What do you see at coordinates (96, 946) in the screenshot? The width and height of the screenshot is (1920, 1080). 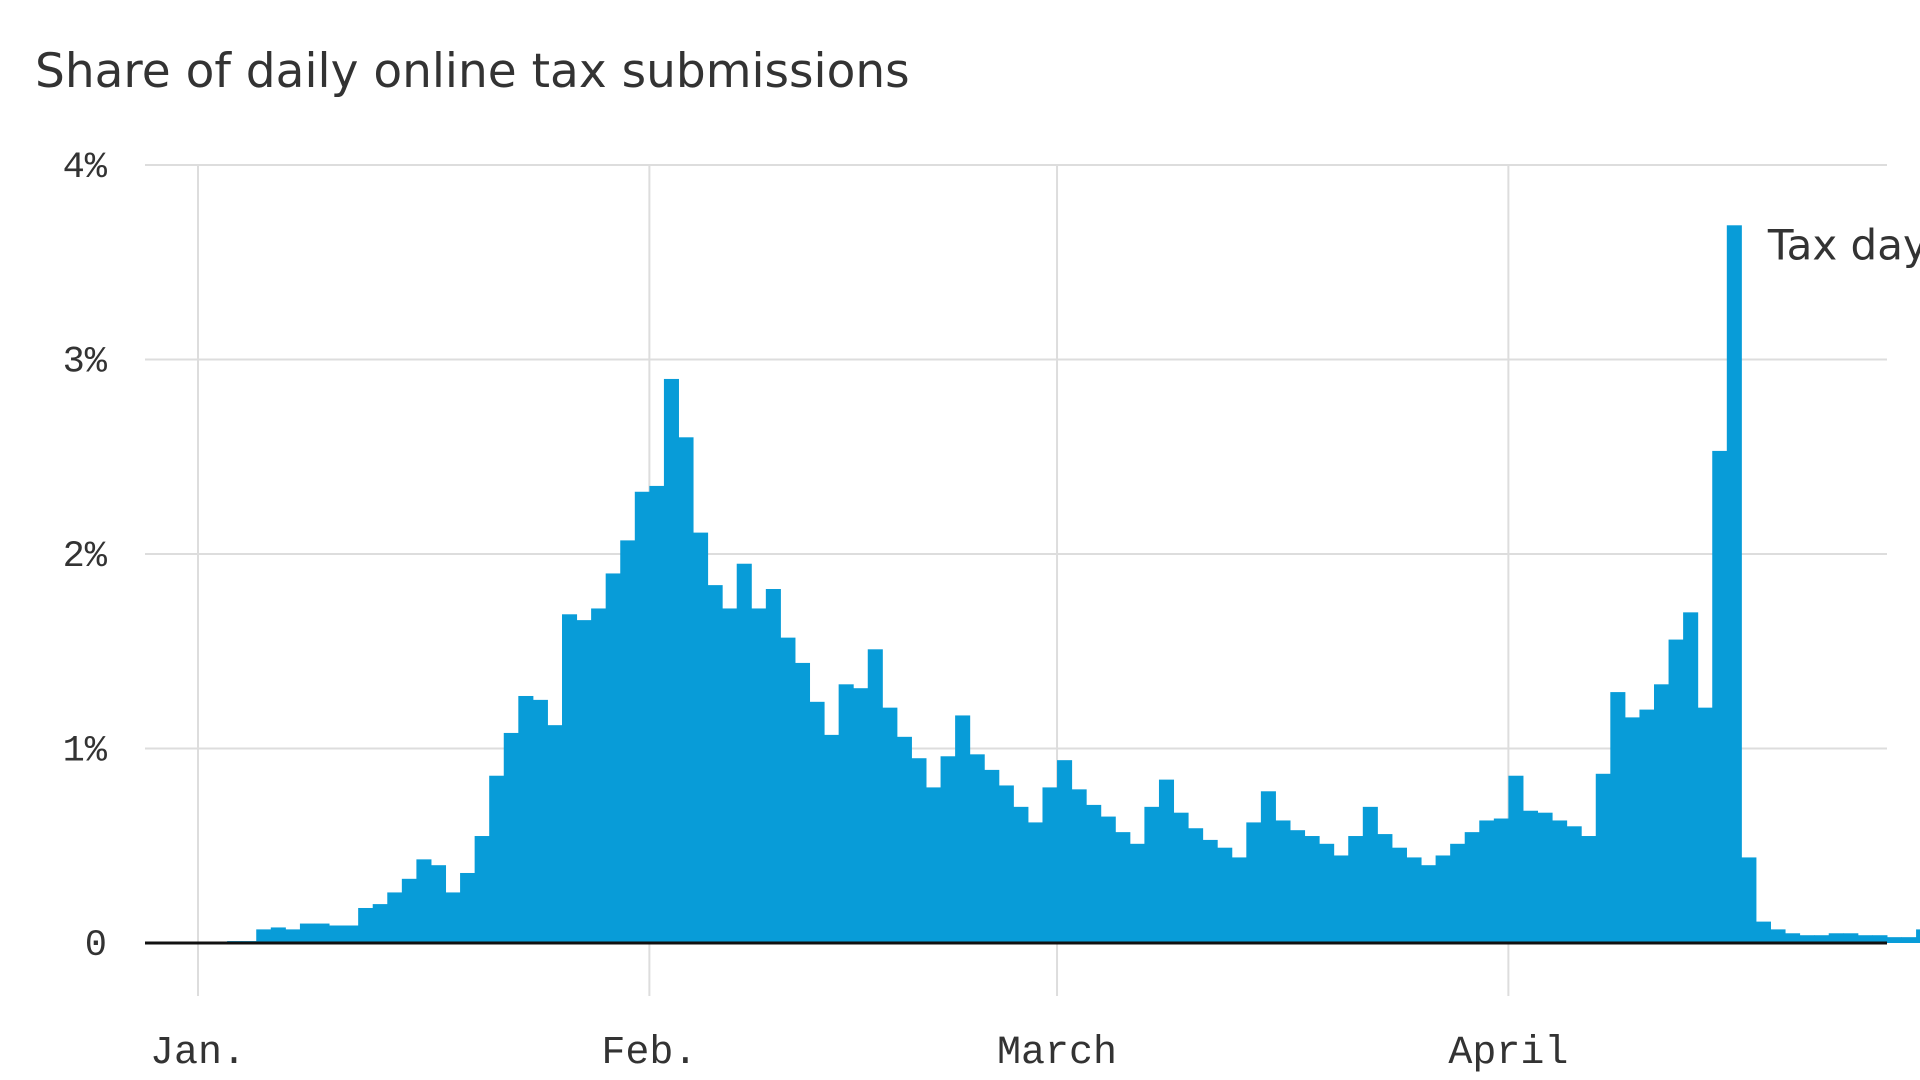 I see `y-tick-label: 0` at bounding box center [96, 946].